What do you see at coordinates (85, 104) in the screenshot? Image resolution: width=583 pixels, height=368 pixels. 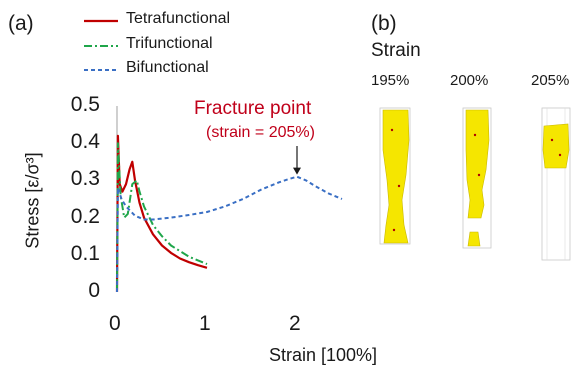 I see `y-tick-label: 0.5` at bounding box center [85, 104].